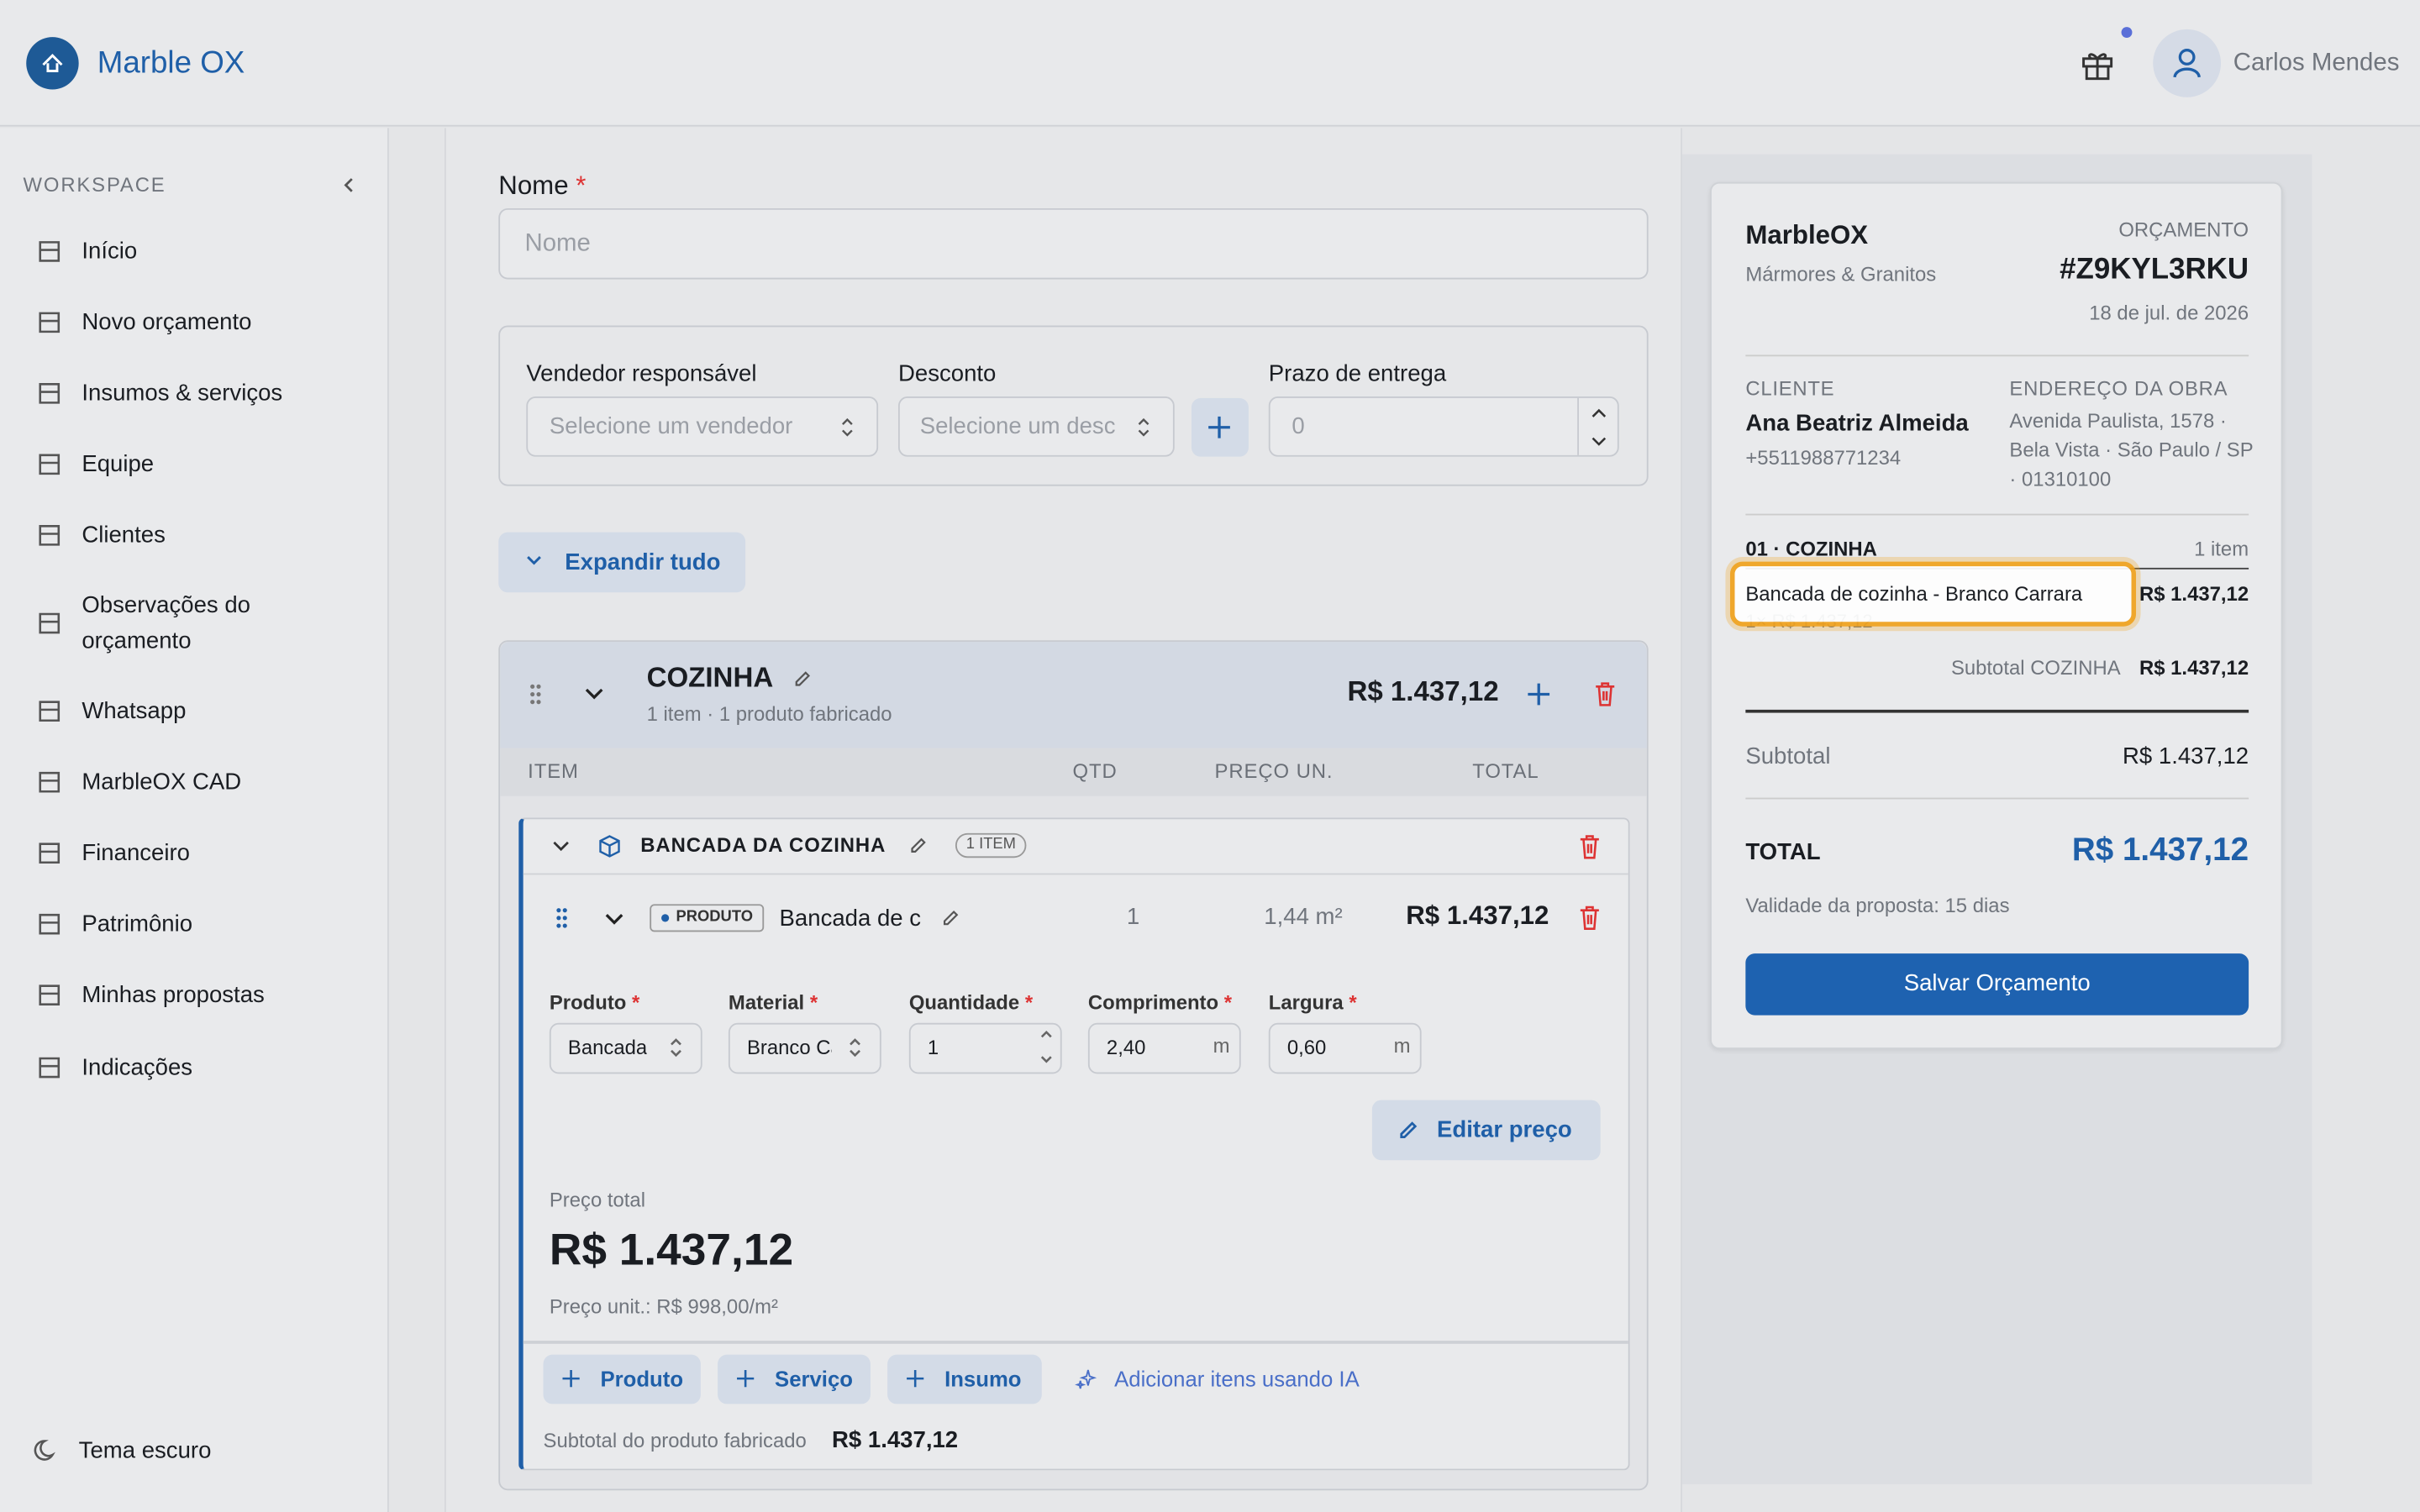 Image resolution: width=2420 pixels, height=1512 pixels. I want to click on seller-placeholder: Selecione um vendedor, so click(671, 426).